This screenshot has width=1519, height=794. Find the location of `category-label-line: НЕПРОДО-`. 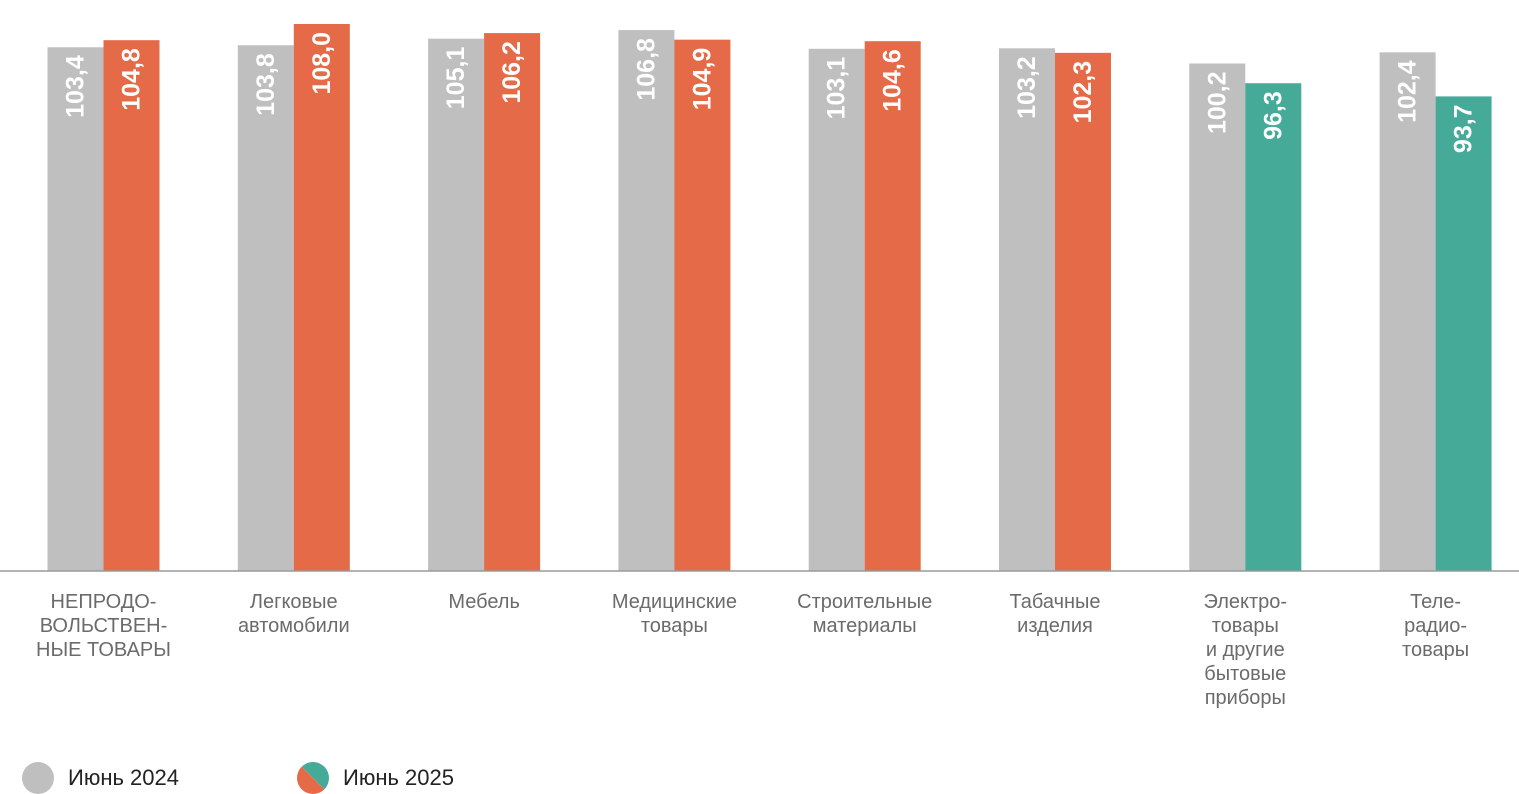

category-label-line: НЕПРОДО- is located at coordinates (103, 602).